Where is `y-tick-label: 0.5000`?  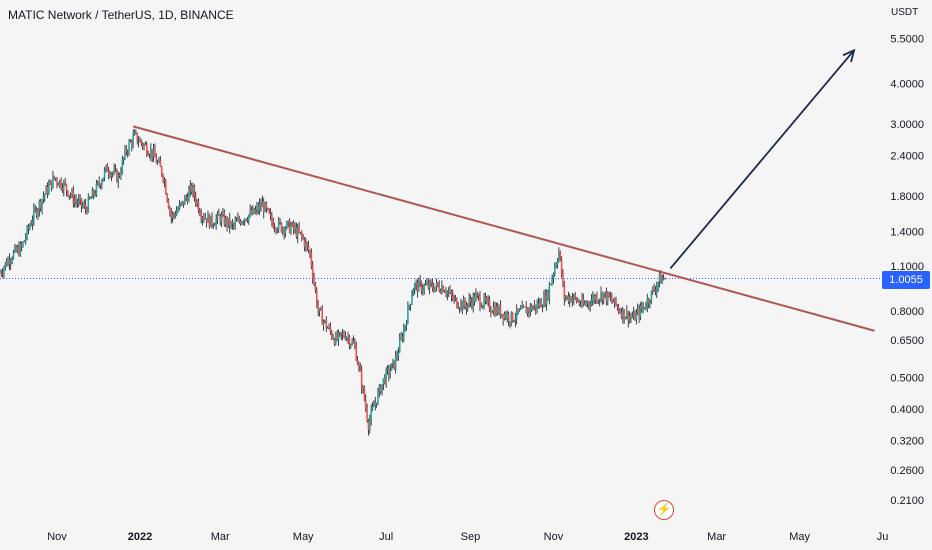
y-tick-label: 0.5000 is located at coordinates (907, 378).